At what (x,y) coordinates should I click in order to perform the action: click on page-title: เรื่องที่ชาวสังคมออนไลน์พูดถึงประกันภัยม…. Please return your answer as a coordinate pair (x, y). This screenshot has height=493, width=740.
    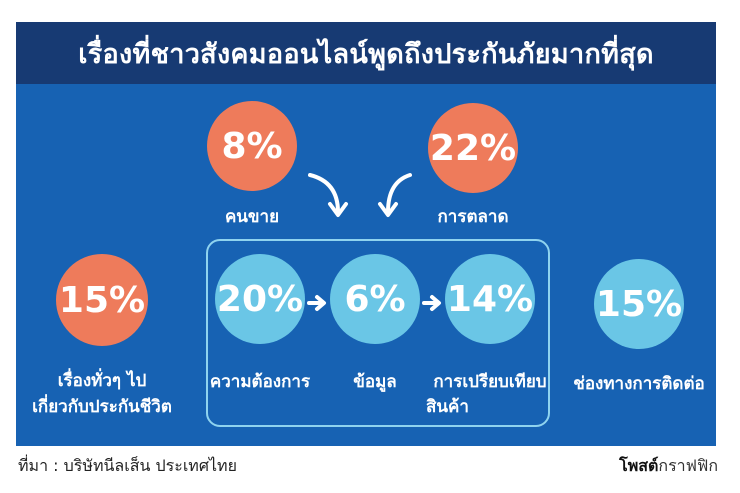
    Looking at the image, I should click on (366, 54).